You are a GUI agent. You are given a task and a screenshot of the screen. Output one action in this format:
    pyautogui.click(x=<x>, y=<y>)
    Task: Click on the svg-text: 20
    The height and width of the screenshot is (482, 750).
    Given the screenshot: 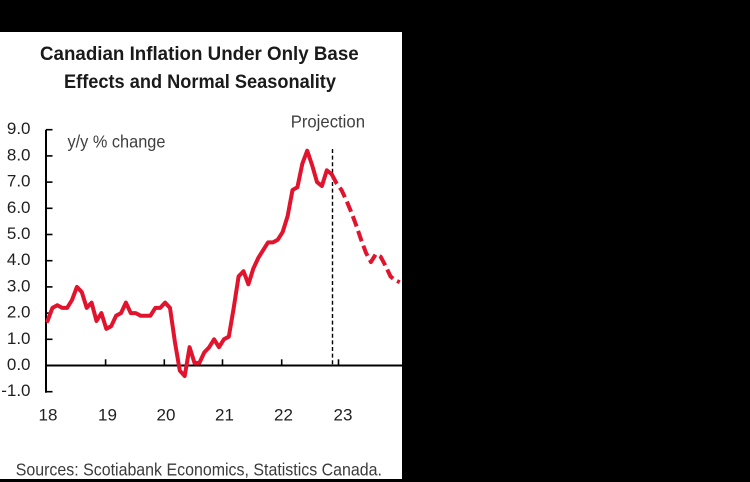 What is the action you would take?
    pyautogui.click(x=166, y=415)
    